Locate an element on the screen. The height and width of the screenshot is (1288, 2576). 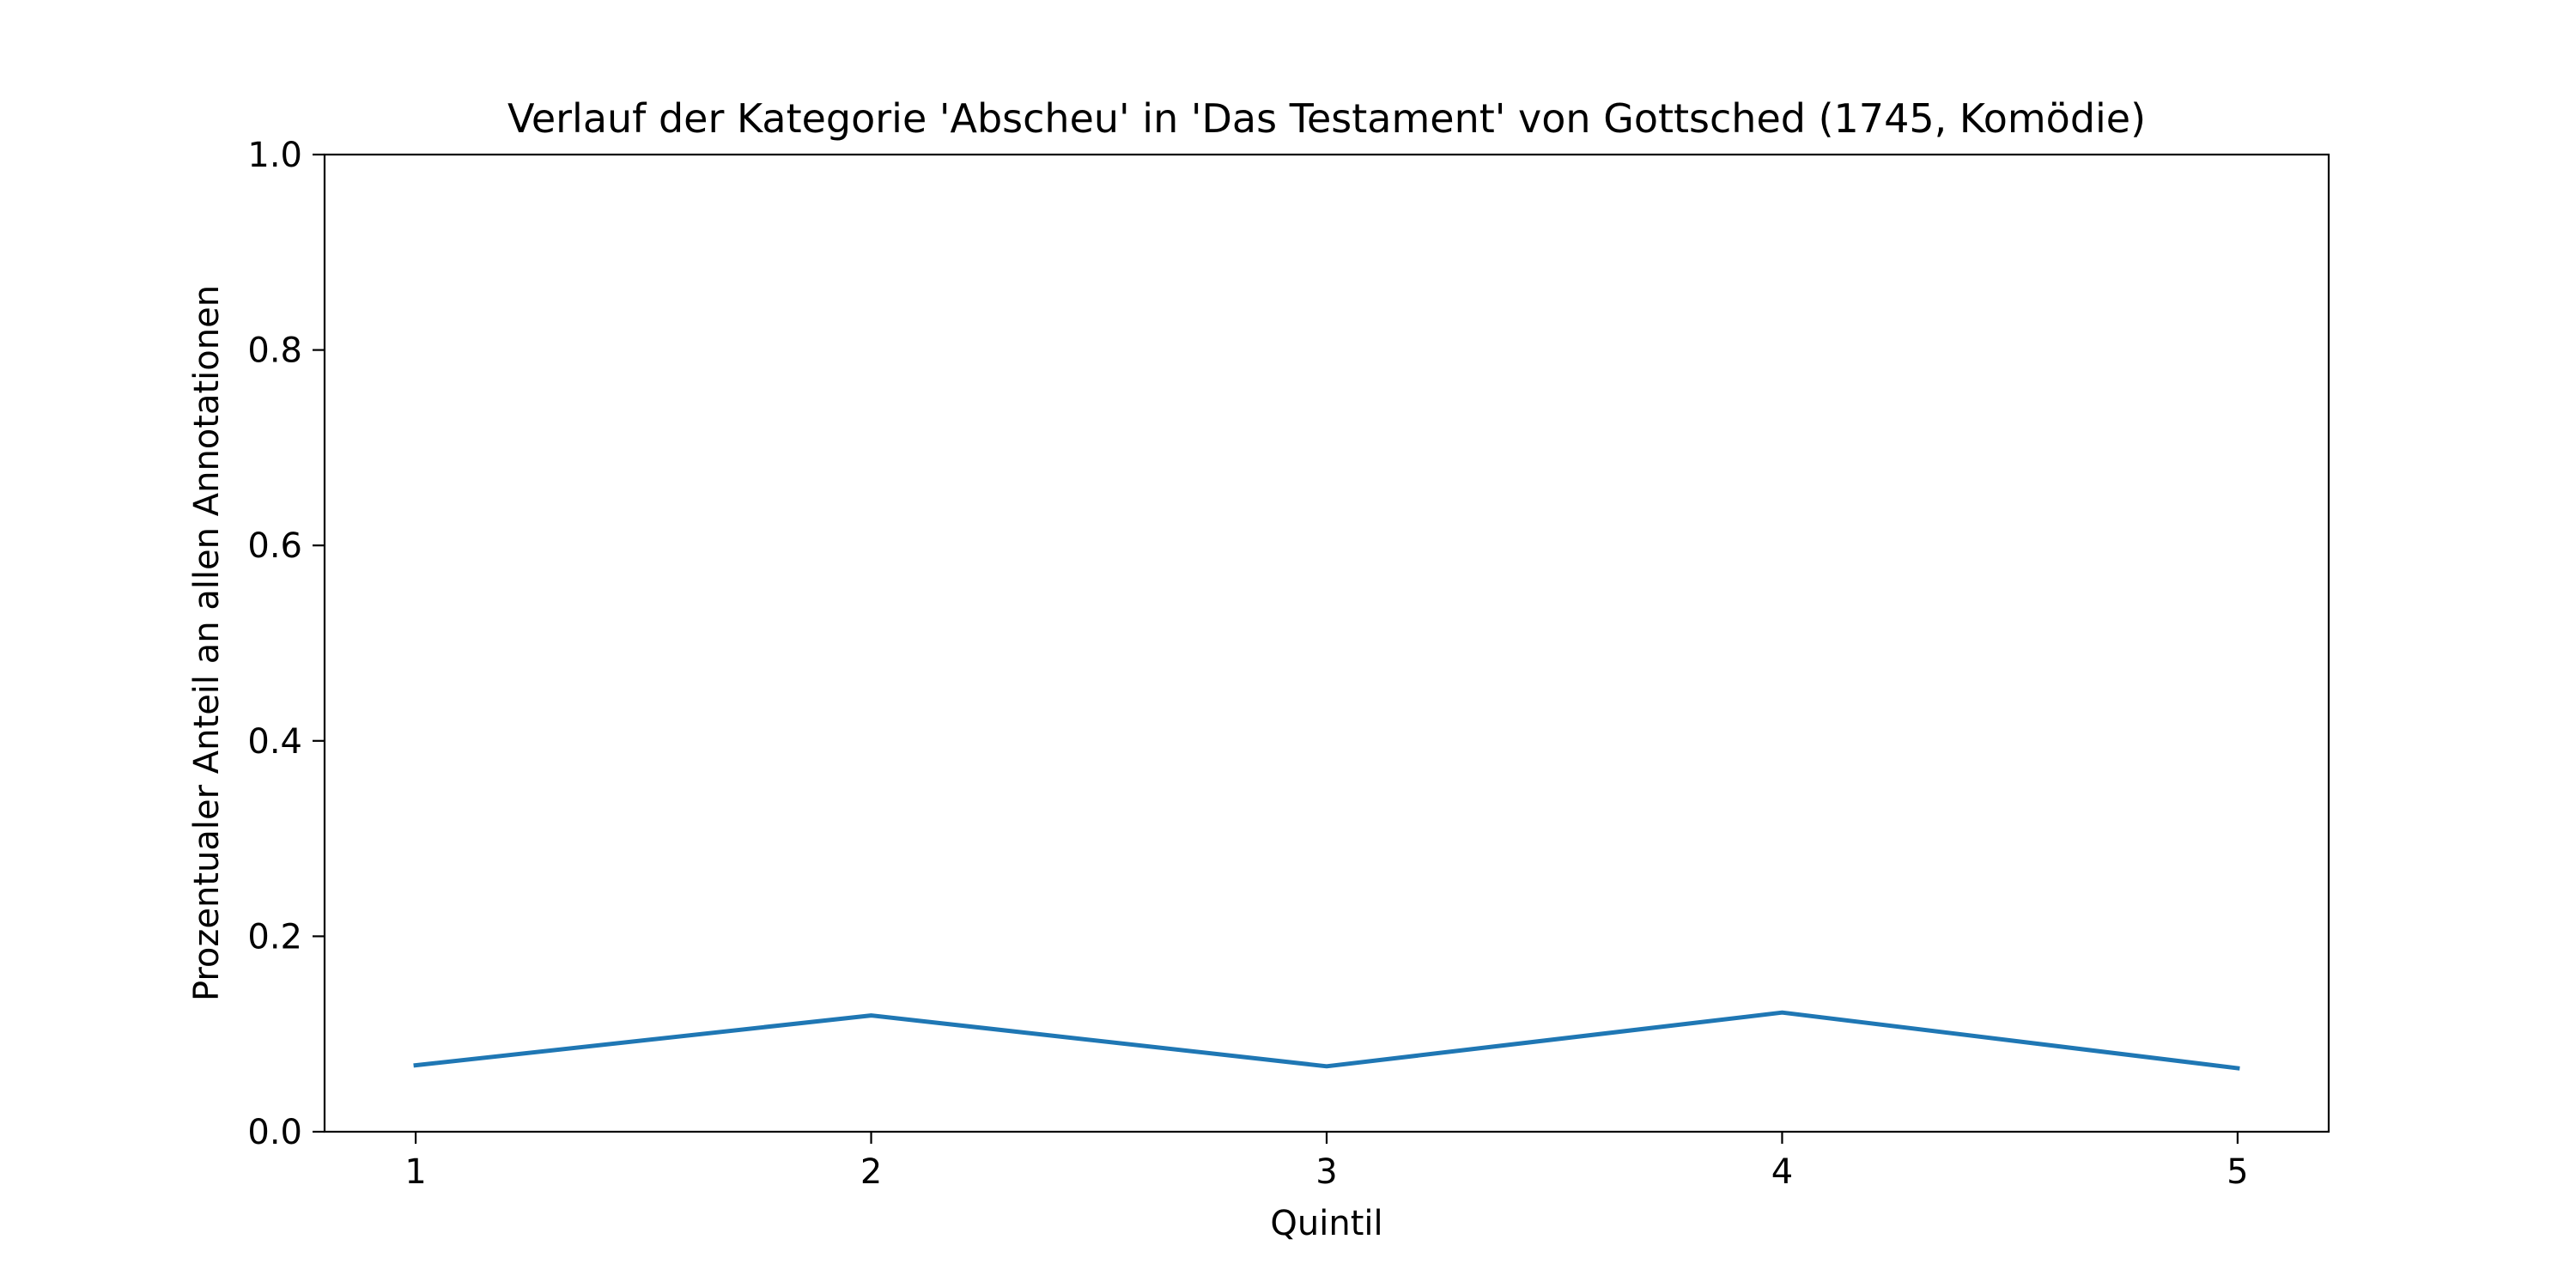
y-tick-label: 0.8 is located at coordinates (274, 351).